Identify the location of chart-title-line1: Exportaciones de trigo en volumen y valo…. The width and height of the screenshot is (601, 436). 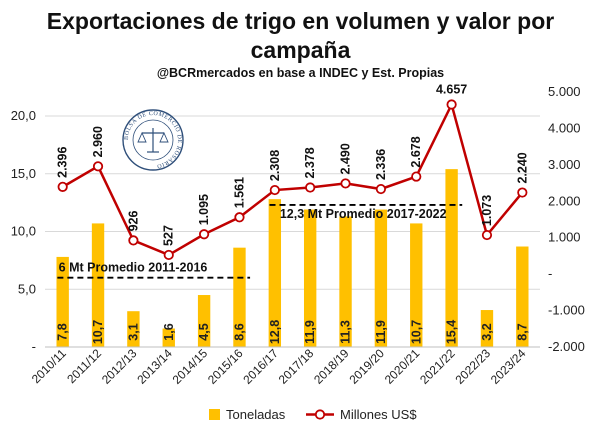
(300, 21).